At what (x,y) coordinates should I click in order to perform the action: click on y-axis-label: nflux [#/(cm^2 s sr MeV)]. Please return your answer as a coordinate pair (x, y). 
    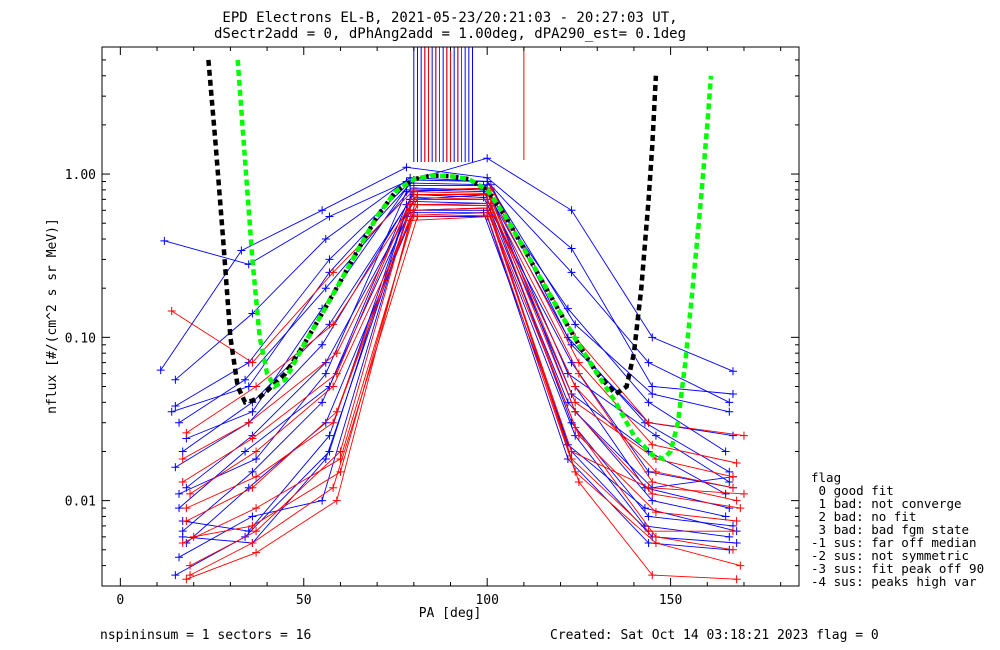
    Looking at the image, I should click on (52, 316).